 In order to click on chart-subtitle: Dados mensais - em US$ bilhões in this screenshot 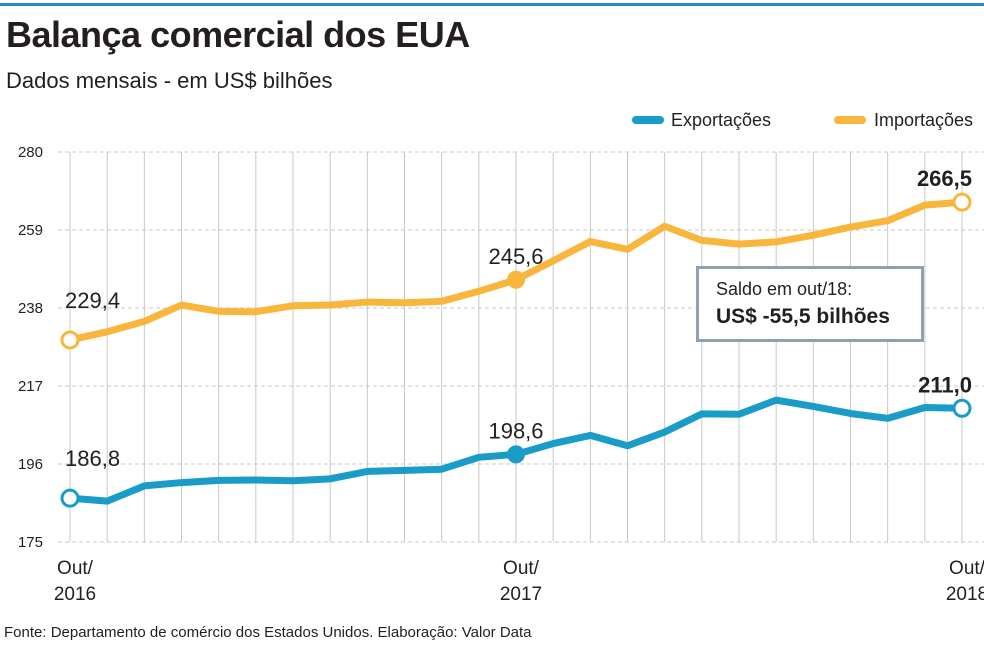, I will do `click(169, 80)`.